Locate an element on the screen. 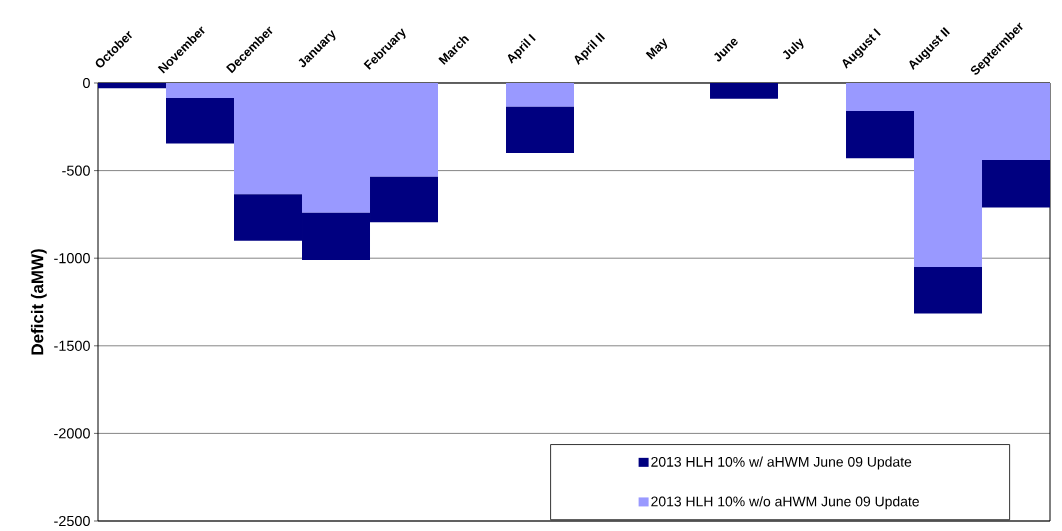  legend-label: 2013 HLH 10% w/ aHWM June 09 Update is located at coordinates (781, 463).